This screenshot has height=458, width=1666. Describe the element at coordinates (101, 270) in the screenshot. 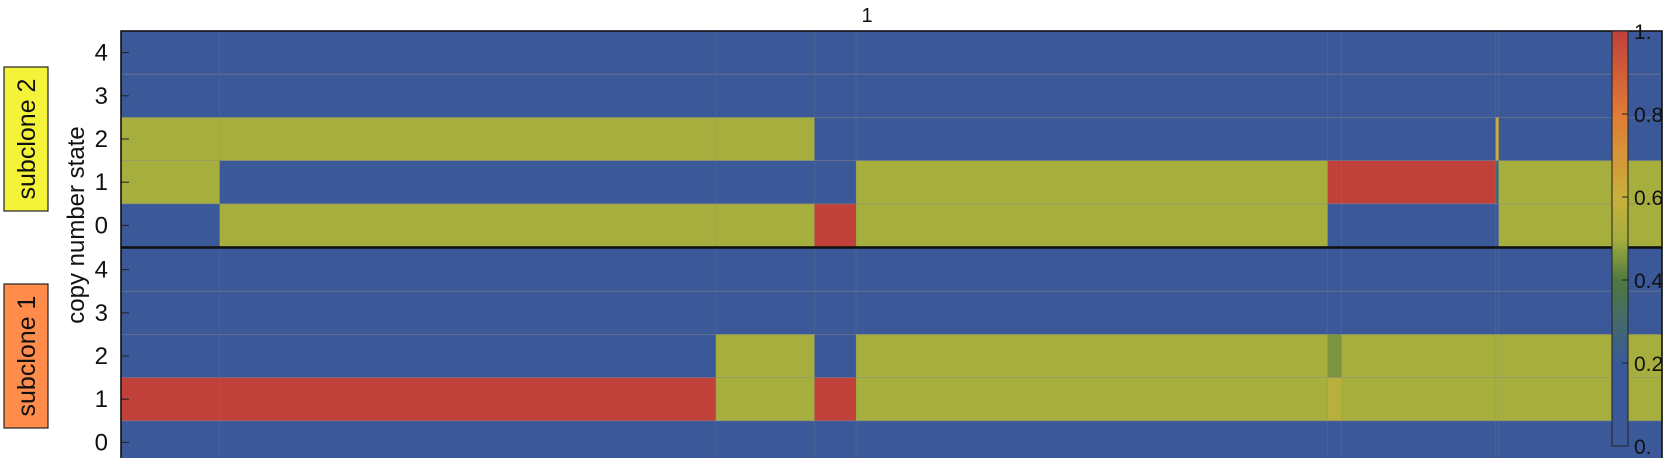

I see `y-tick-label: 4` at that location.